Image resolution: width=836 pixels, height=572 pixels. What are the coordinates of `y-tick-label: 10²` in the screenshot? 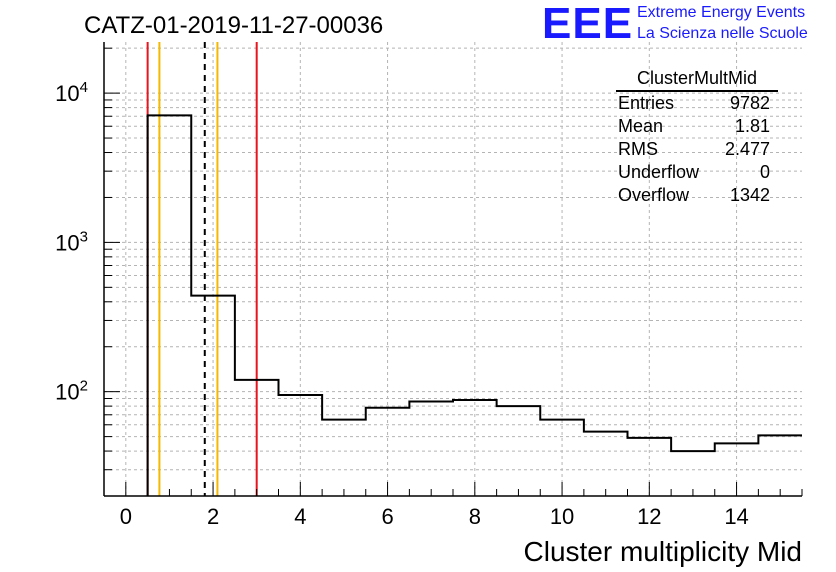 It's located at (71, 391).